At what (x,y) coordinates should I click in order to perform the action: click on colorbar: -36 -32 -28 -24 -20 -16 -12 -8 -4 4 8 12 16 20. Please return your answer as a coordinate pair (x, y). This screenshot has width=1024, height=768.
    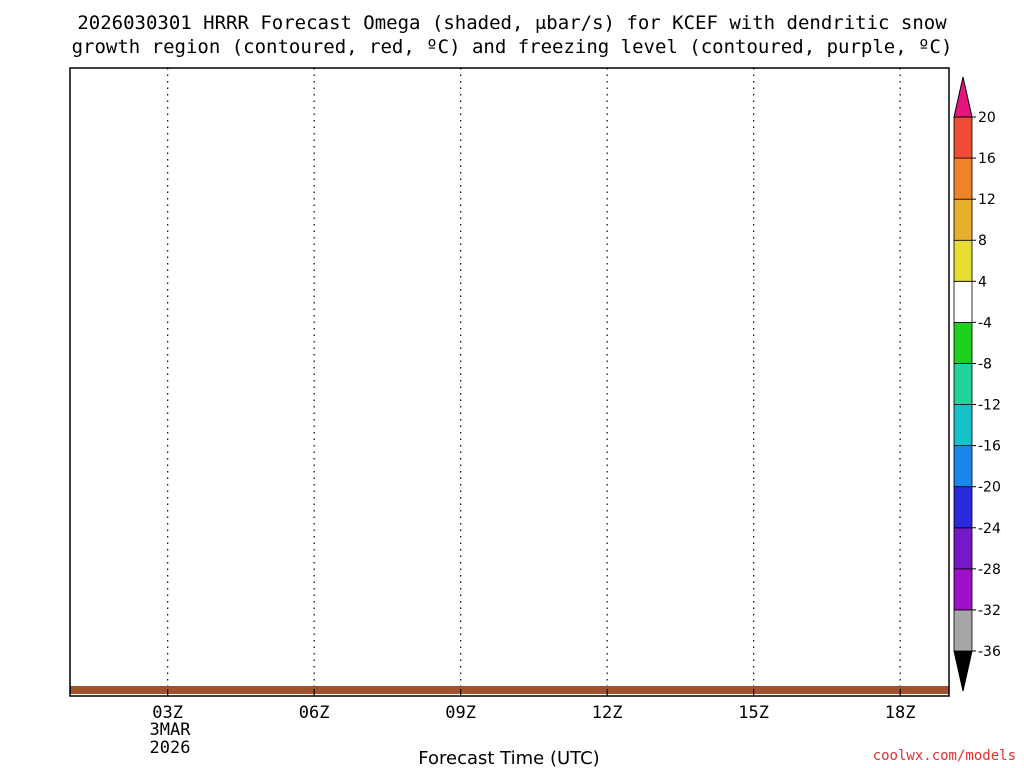
    Looking at the image, I should click on (977, 384).